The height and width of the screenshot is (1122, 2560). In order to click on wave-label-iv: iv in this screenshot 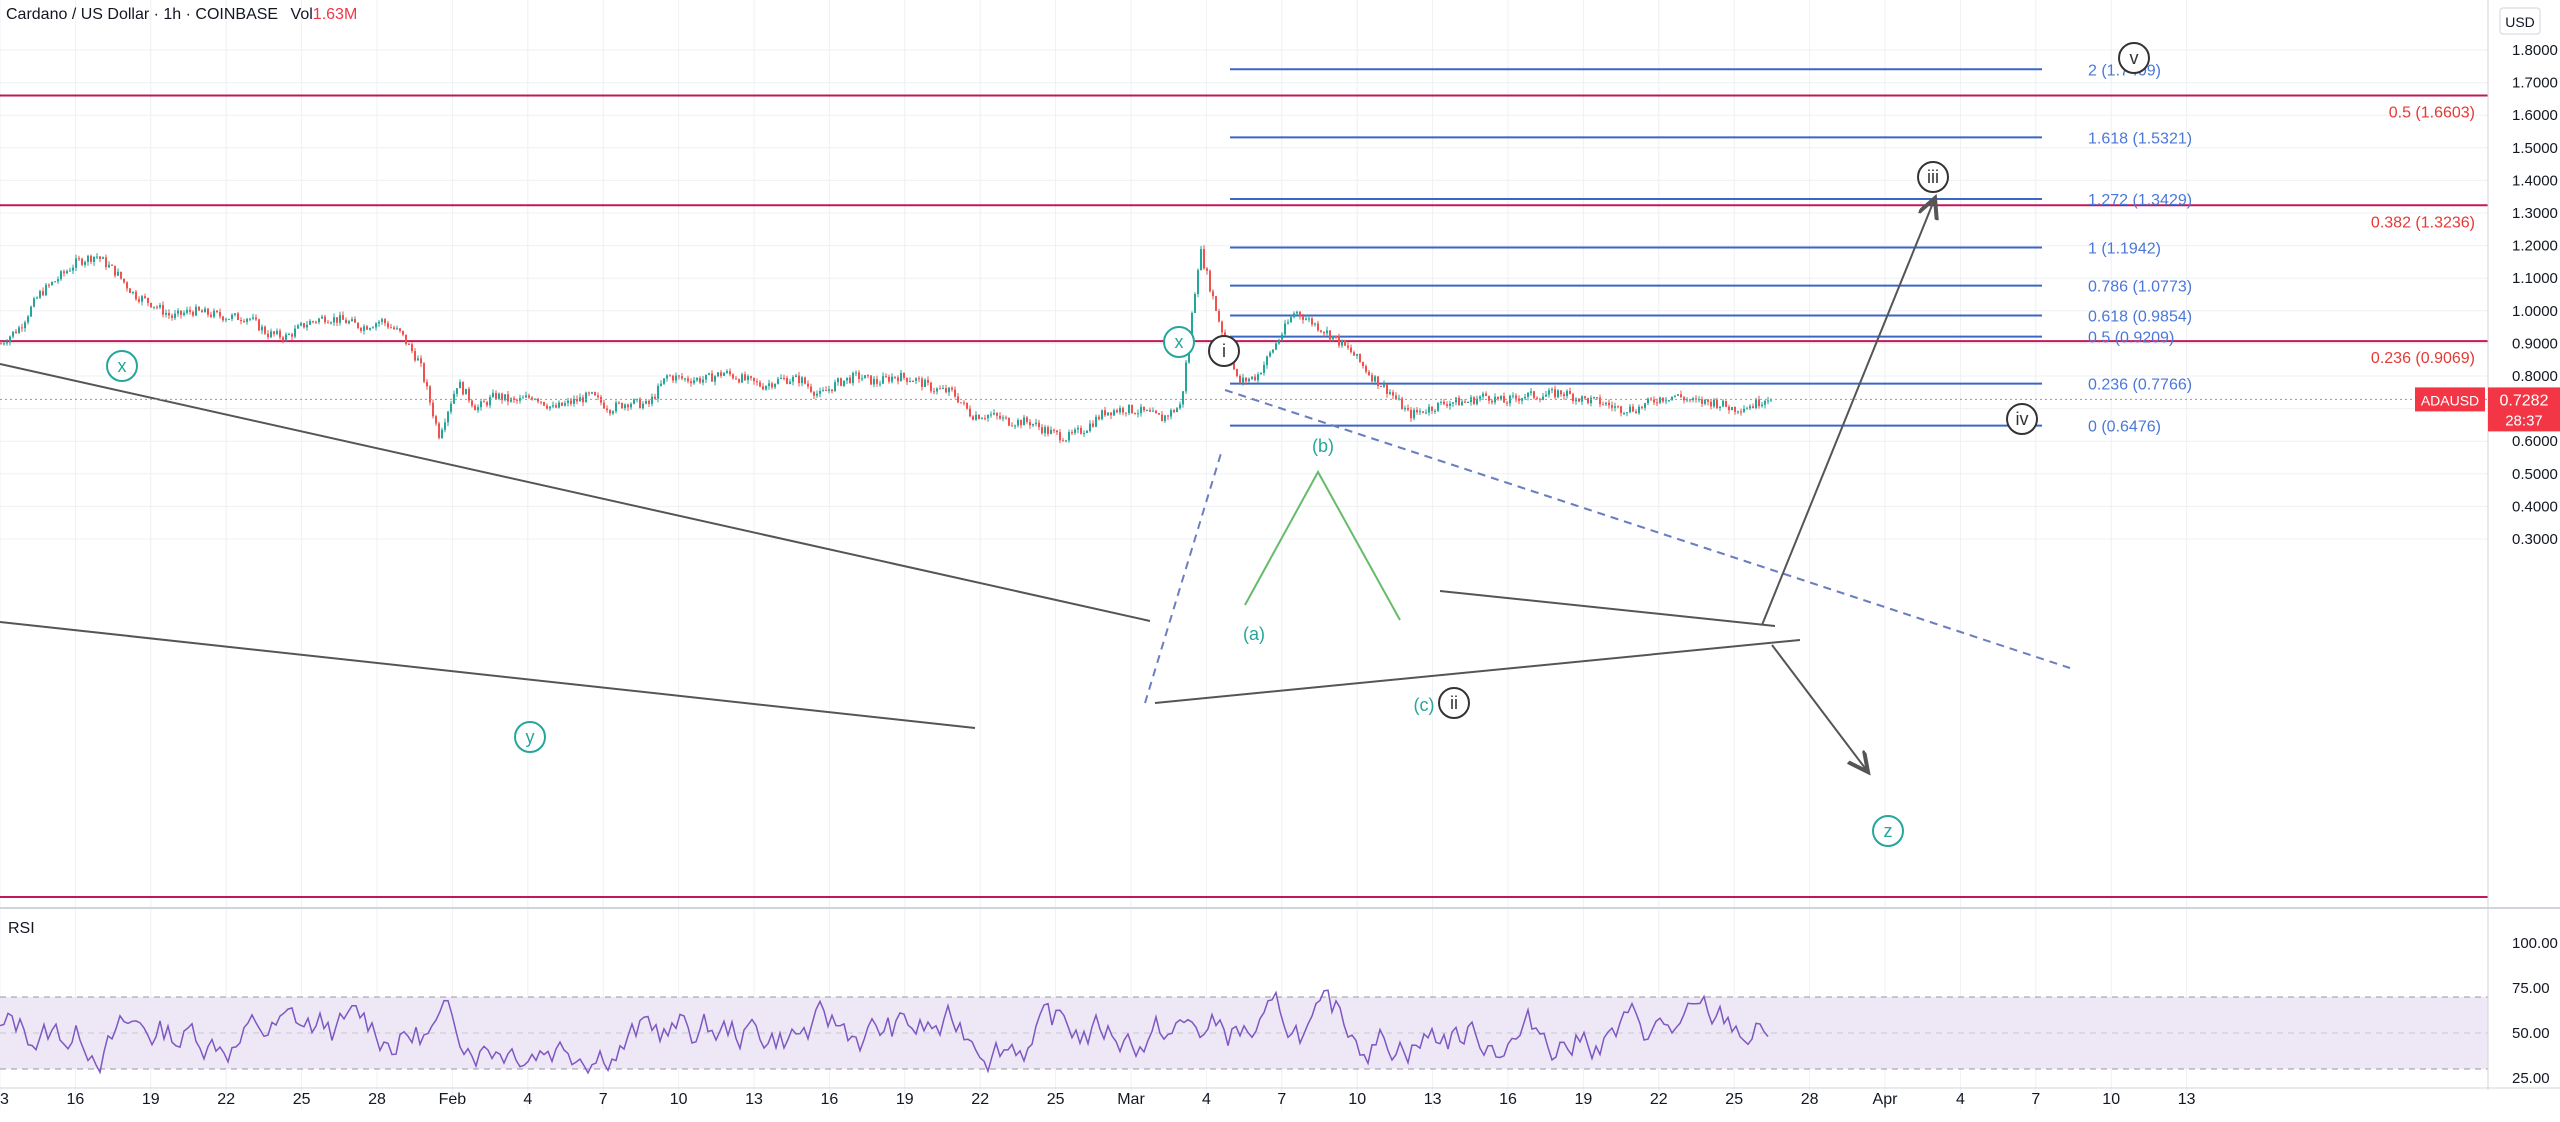, I will do `click(2022, 419)`.